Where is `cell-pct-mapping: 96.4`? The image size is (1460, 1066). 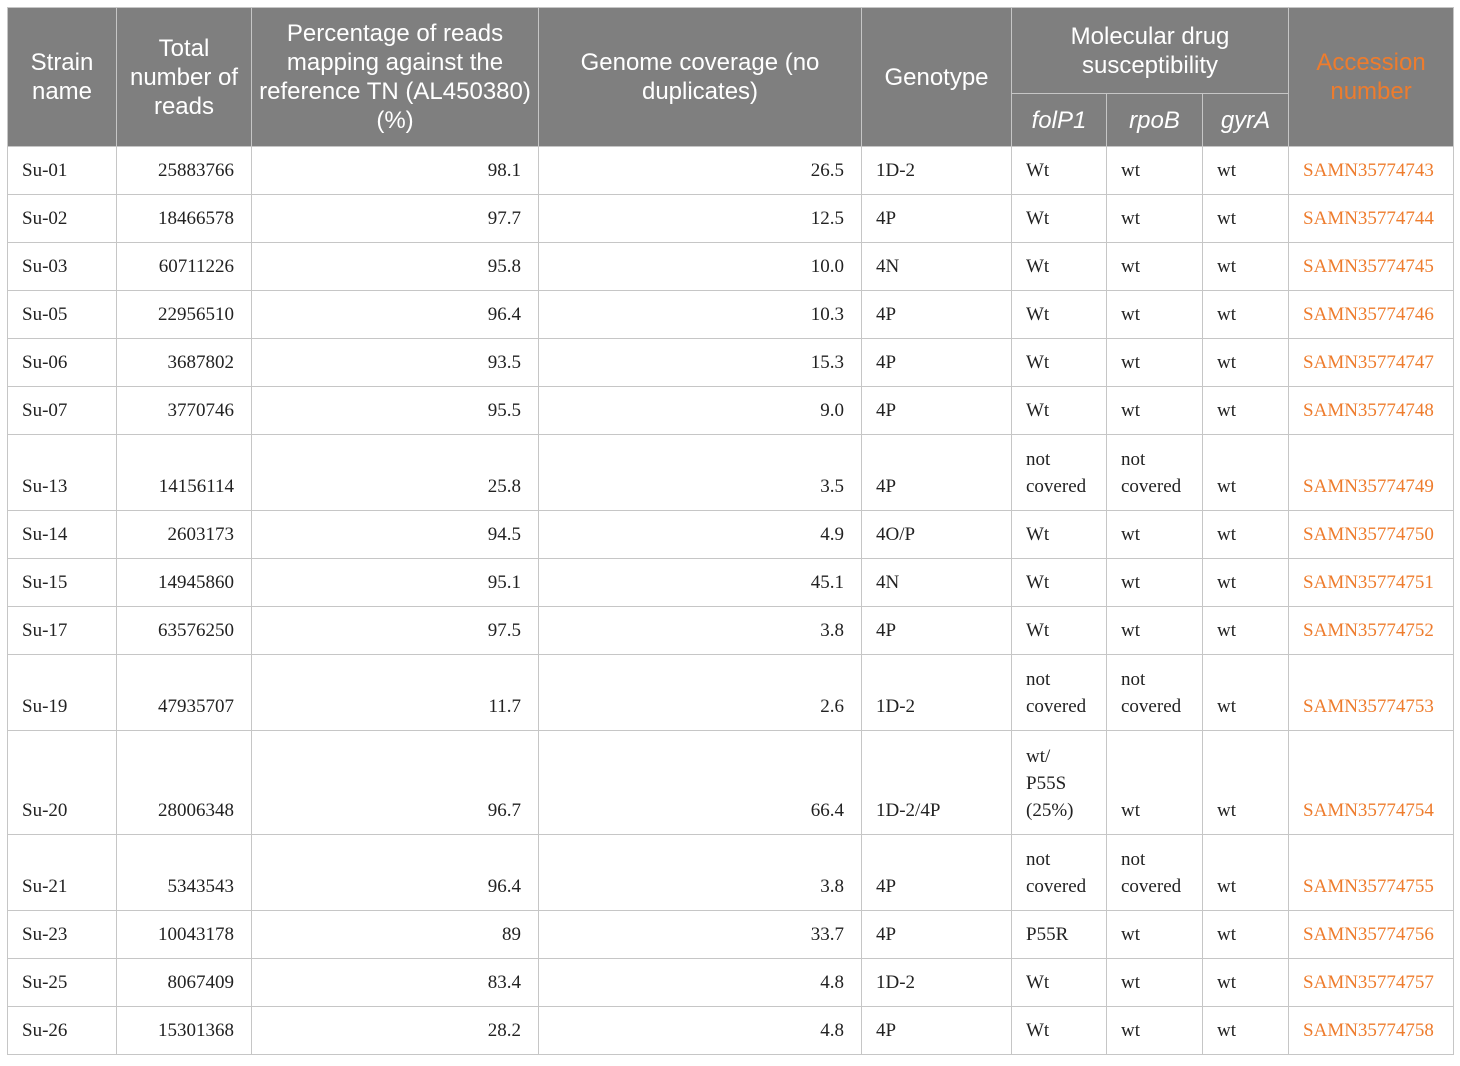 cell-pct-mapping: 96.4 is located at coordinates (395, 872).